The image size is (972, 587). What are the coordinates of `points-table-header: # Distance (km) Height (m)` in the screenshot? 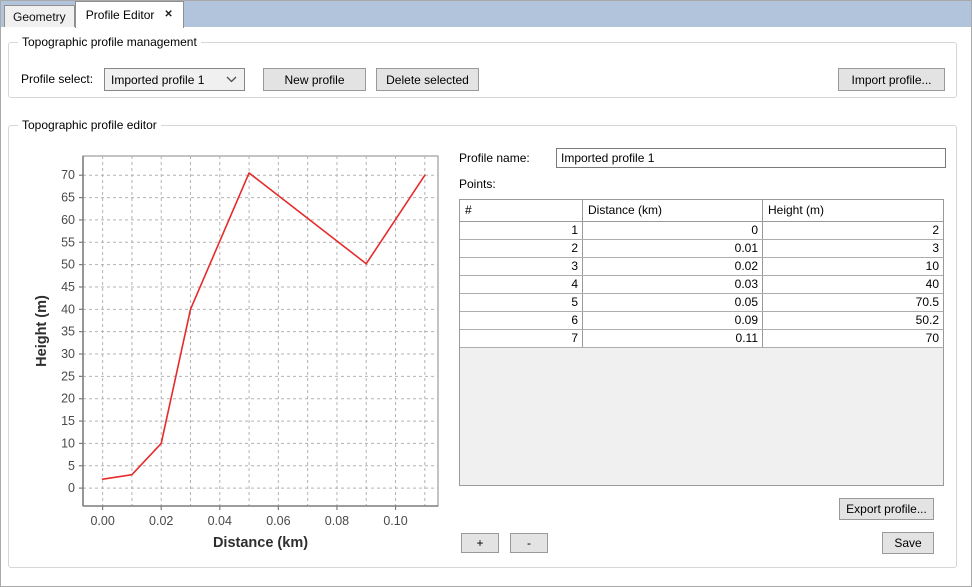 It's located at (701, 211).